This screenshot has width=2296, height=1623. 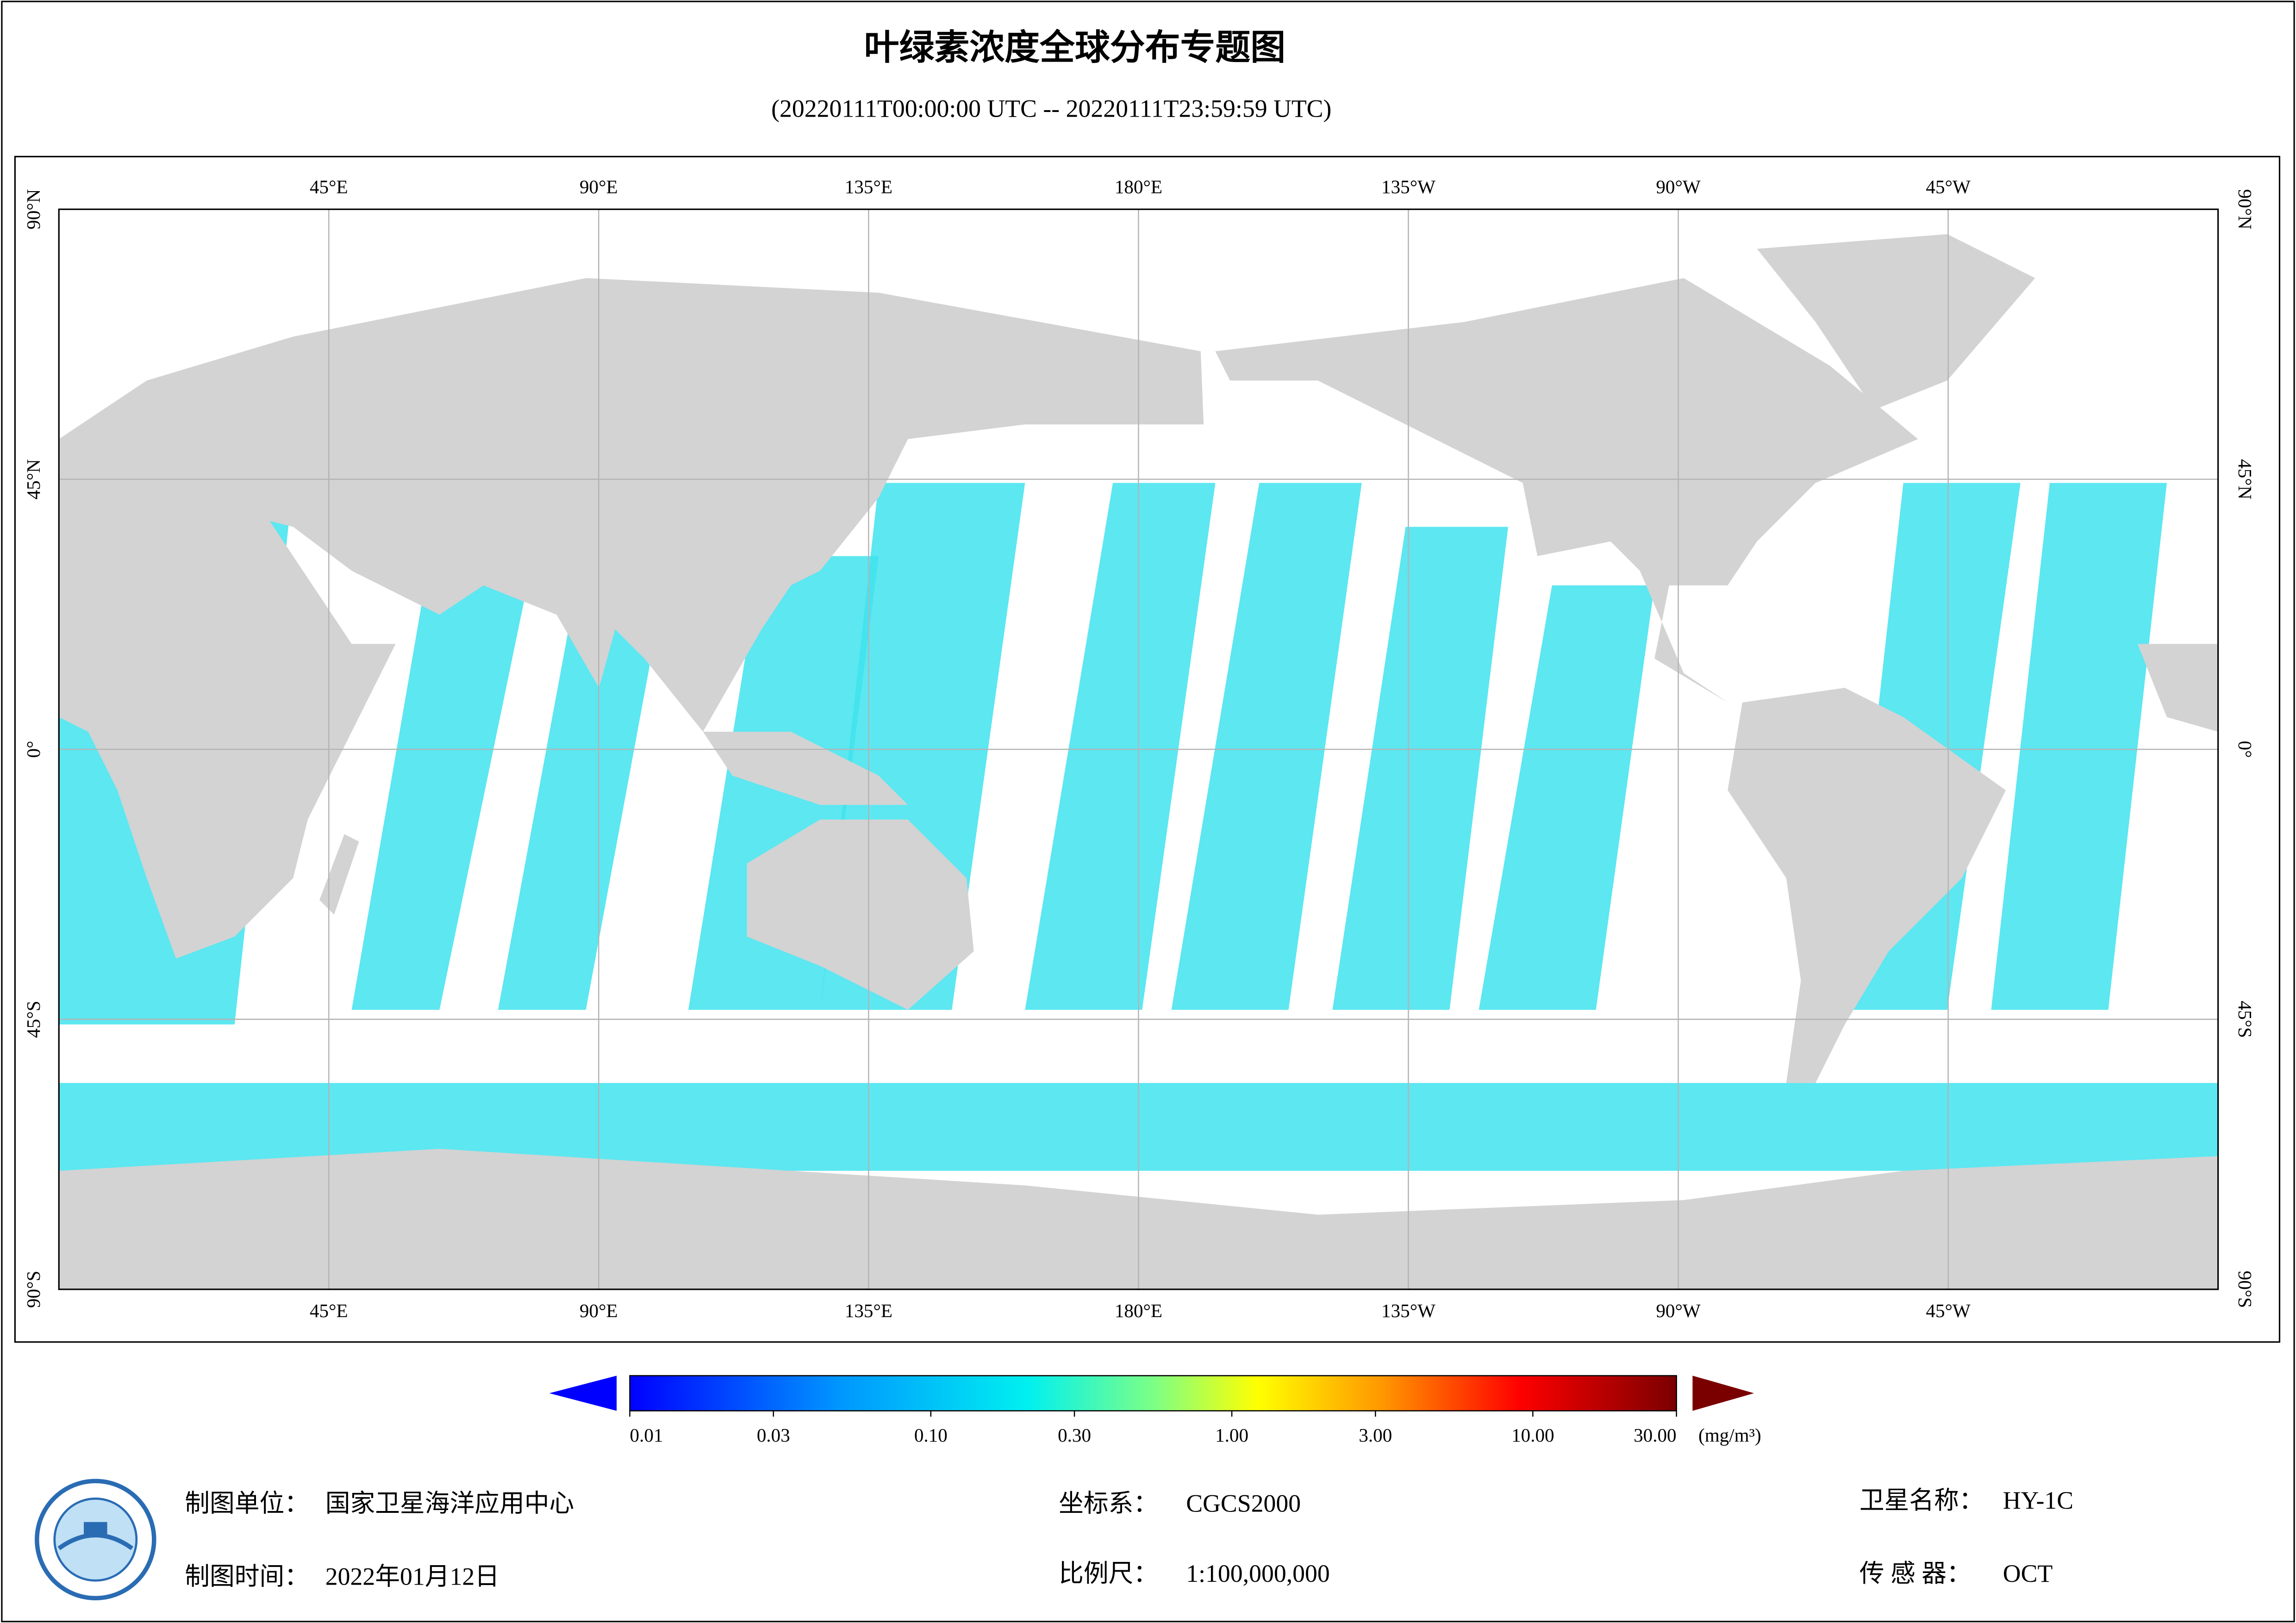 I want to click on logo, so click(x=95, y=1539).